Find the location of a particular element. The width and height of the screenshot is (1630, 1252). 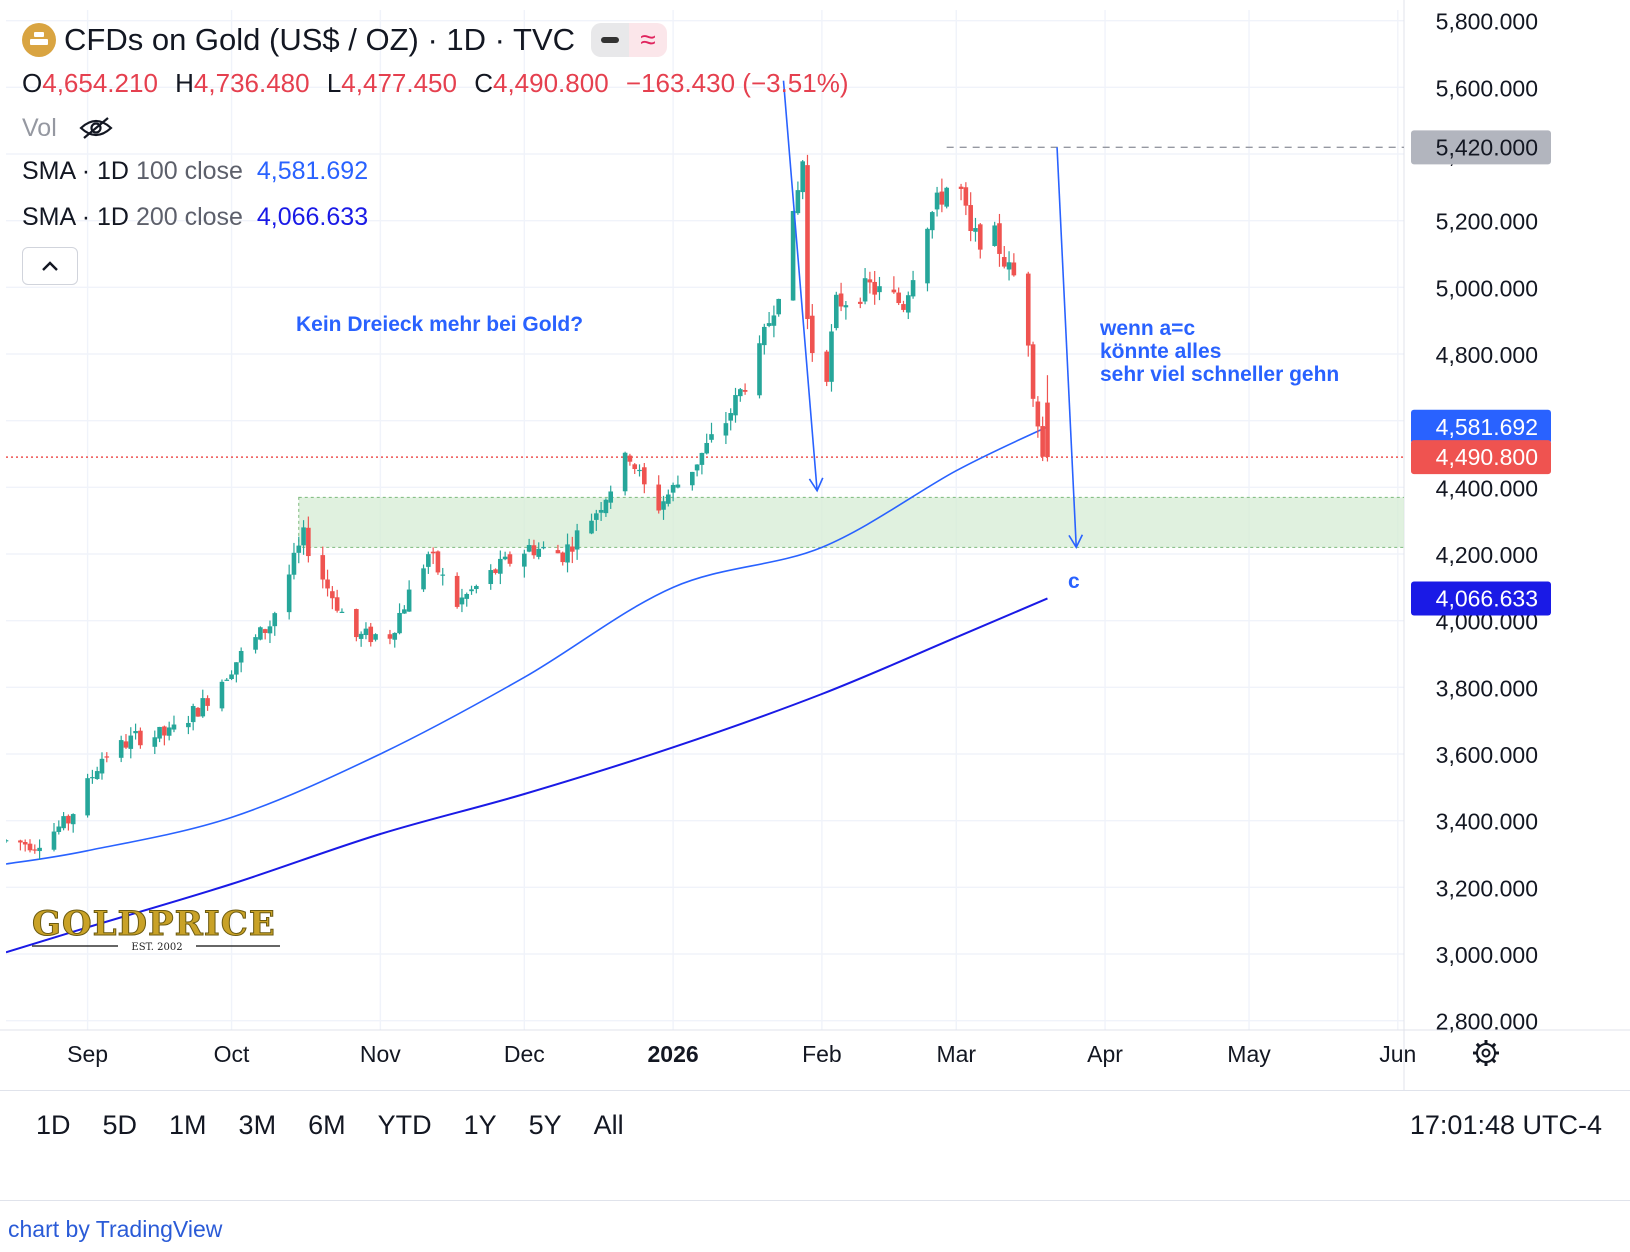

range-button-1y: 1Y is located at coordinates (480, 1125).